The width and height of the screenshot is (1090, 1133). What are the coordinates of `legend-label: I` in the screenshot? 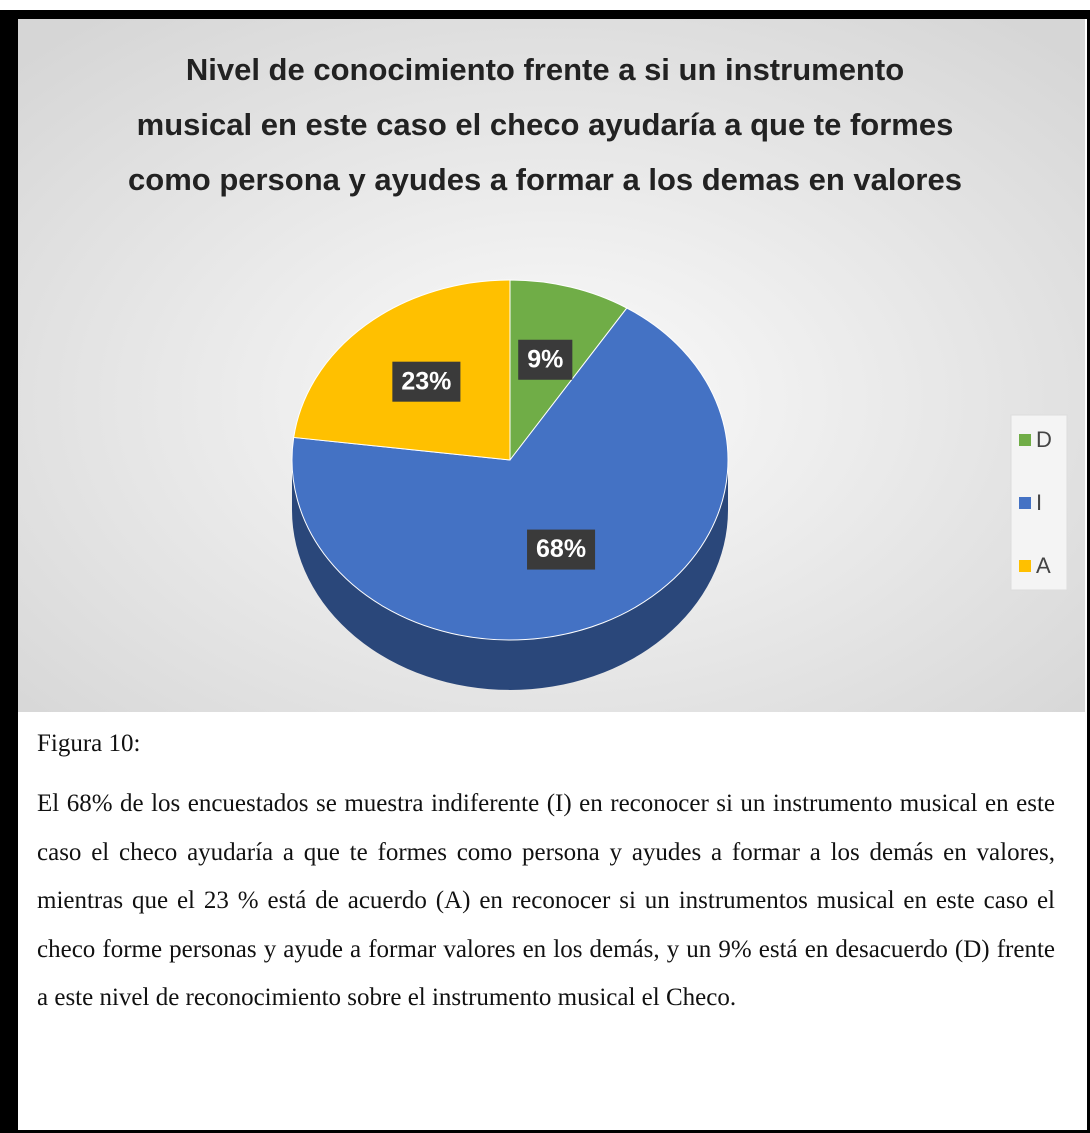 It's located at (1039, 502).